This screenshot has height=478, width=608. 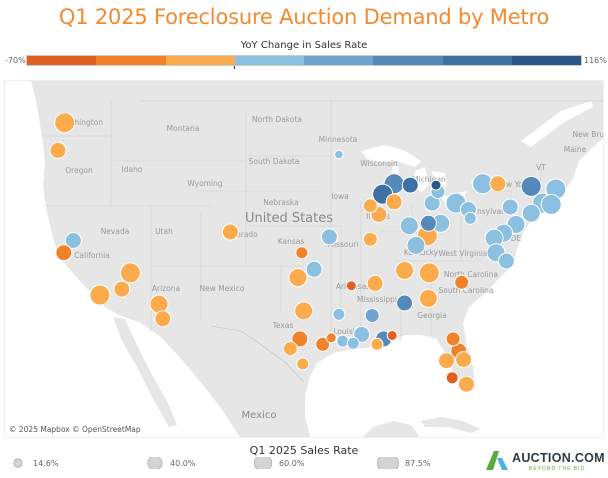 I want to click on map-attribution: © 2025 Mapbox © OpenStreetMap, so click(x=75, y=429).